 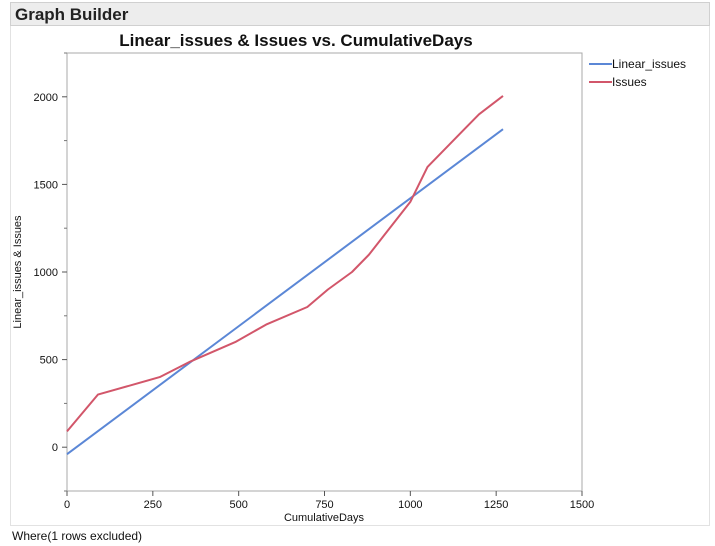 What do you see at coordinates (46, 273) in the screenshot?
I see `y-tick-label: 1000` at bounding box center [46, 273].